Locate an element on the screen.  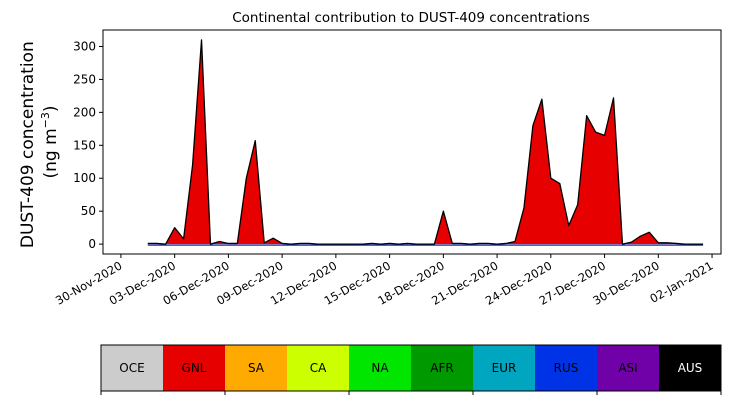
colorbar-cell-sa is located at coordinates (256, 368).